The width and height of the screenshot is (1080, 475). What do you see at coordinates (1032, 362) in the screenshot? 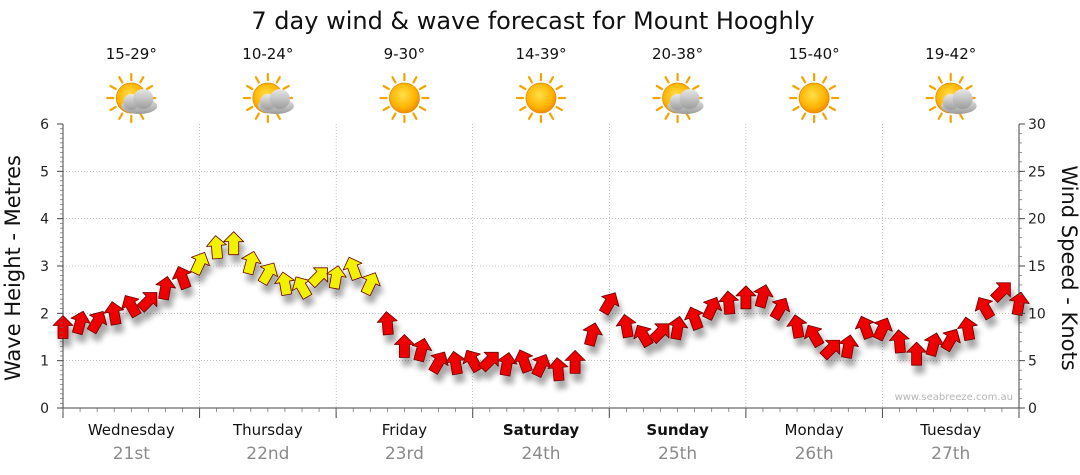
I see `right-tick-label: 5` at bounding box center [1032, 362].